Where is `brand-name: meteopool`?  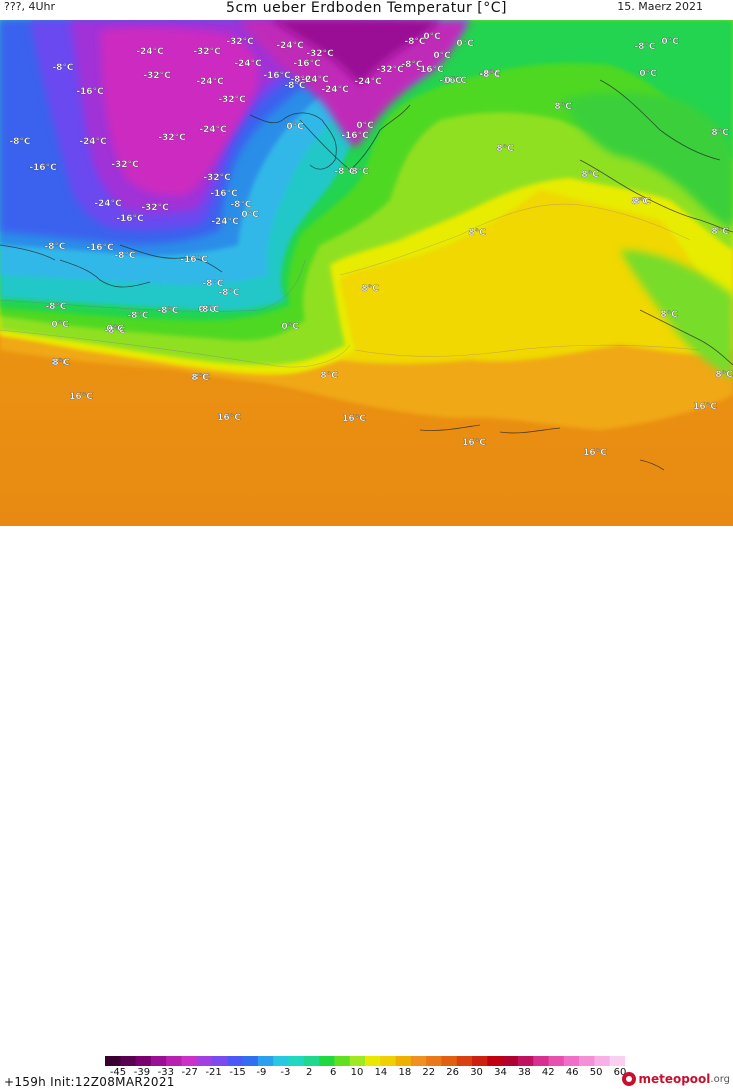 brand-name: meteopool is located at coordinates (674, 1079).